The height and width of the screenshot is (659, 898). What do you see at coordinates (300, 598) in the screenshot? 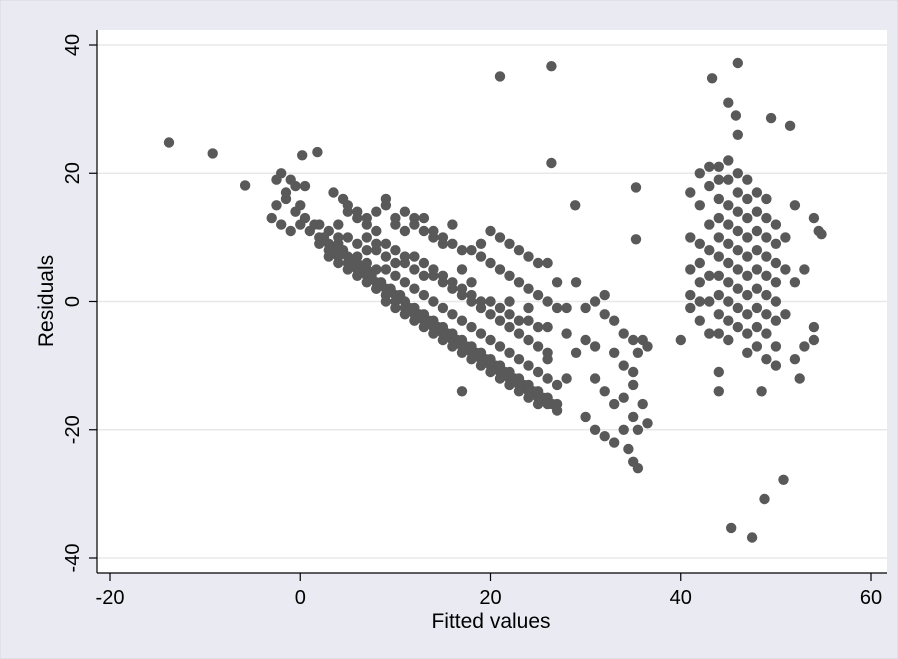
I see `x-tick-label: 0` at bounding box center [300, 598].